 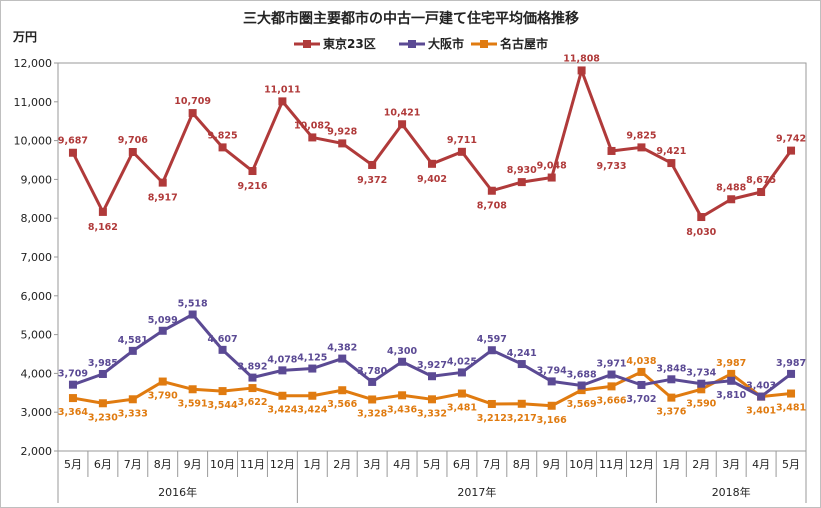 What do you see at coordinates (372, 371) in the screenshot?
I see `data-label: 3,780` at bounding box center [372, 371].